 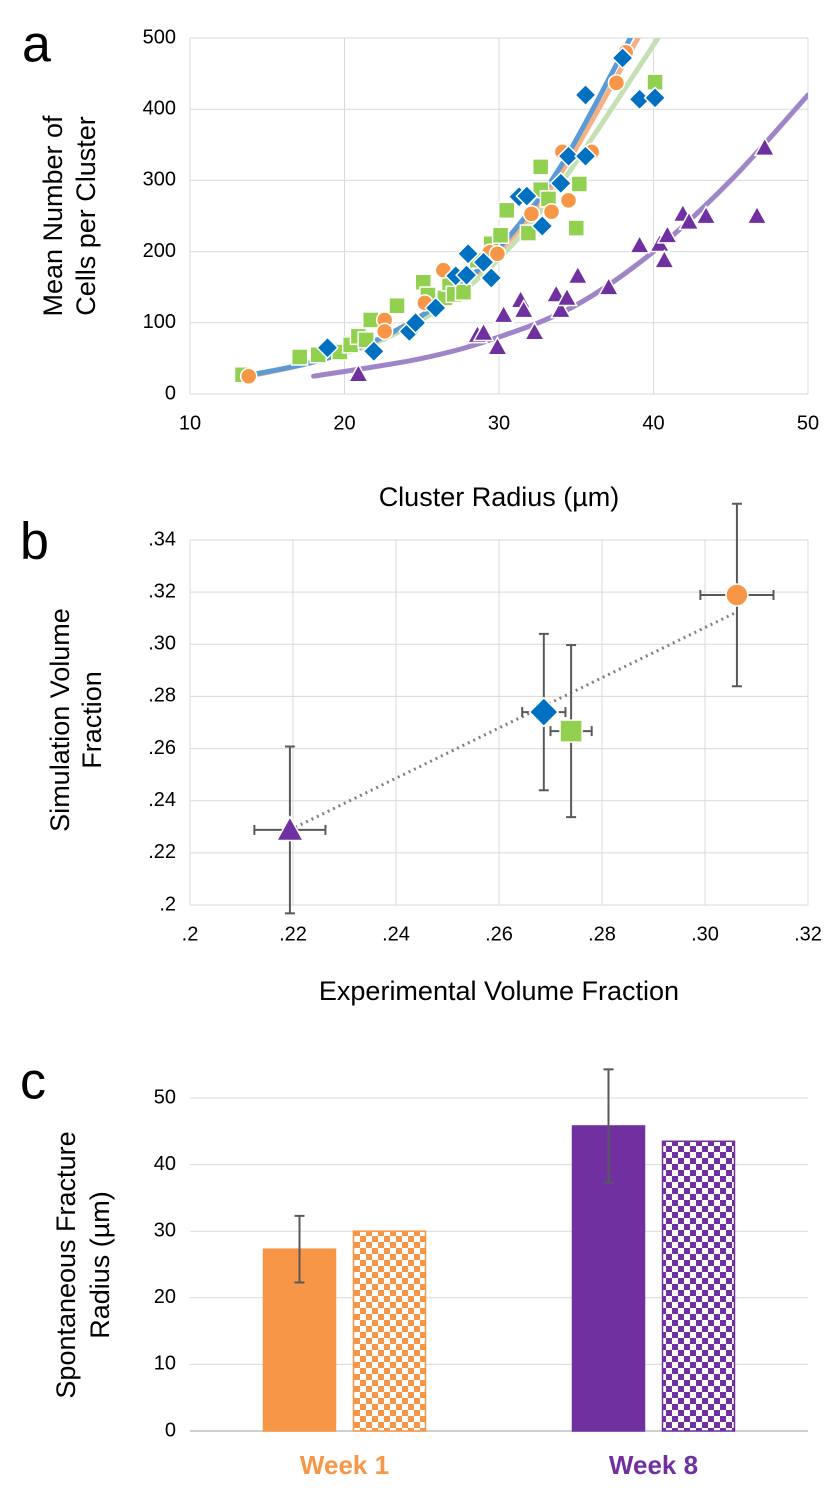 I want to click on y-tick-label: .32, so click(x=162, y=591).